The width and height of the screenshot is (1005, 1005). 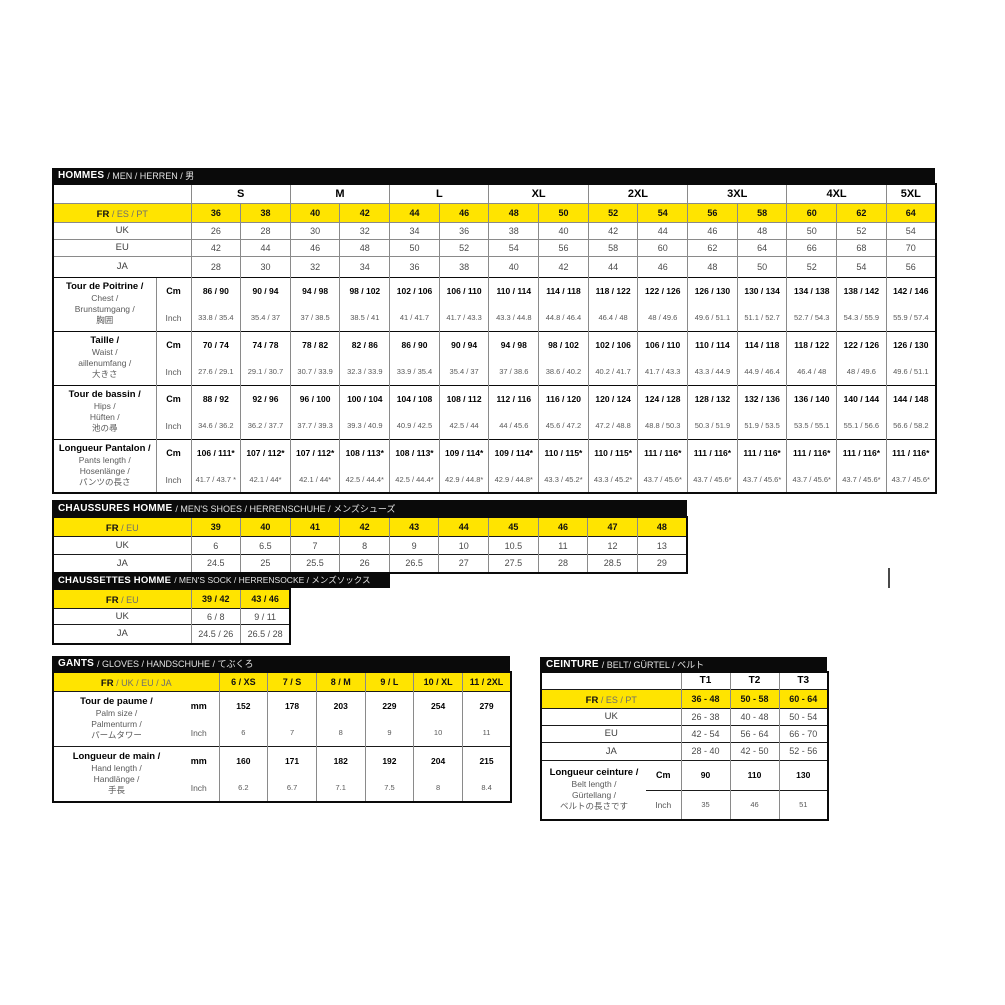 I want to click on belt-length-inch-cell: 51, so click(x=803, y=804).